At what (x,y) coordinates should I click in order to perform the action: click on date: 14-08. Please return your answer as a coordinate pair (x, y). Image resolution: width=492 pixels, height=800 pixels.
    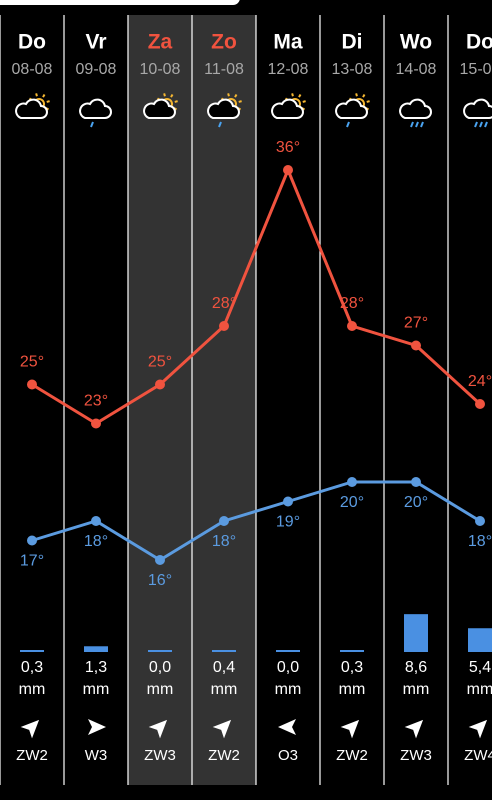
    Looking at the image, I should click on (416, 69).